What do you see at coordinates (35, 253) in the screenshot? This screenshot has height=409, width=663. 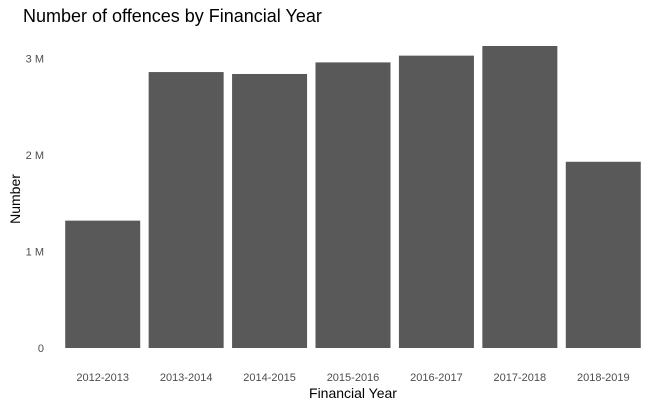 I see `y-tick-label: 1 M` at bounding box center [35, 253].